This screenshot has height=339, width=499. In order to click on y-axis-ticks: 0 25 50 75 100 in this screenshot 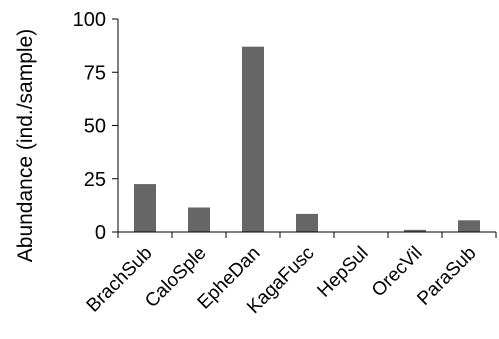, I will do `click(95, 126)`.